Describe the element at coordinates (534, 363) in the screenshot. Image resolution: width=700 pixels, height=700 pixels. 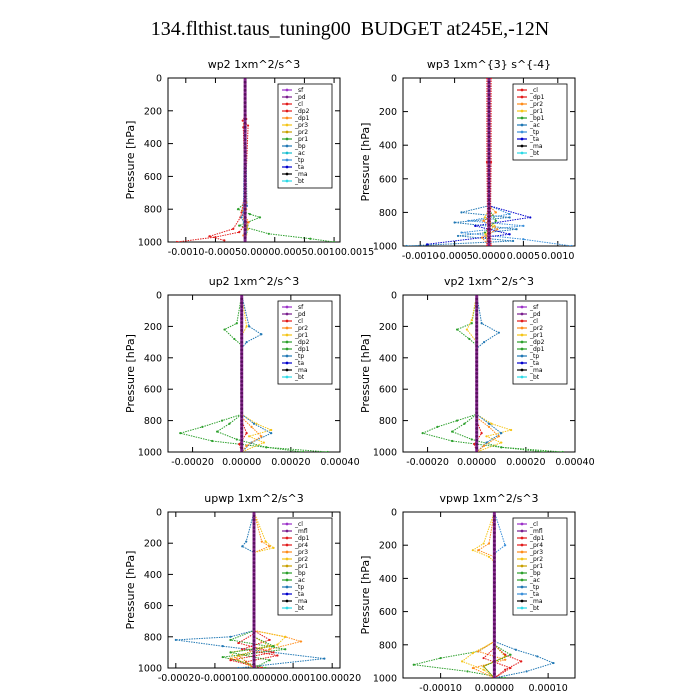
I see `legend-label: _ta` at that location.